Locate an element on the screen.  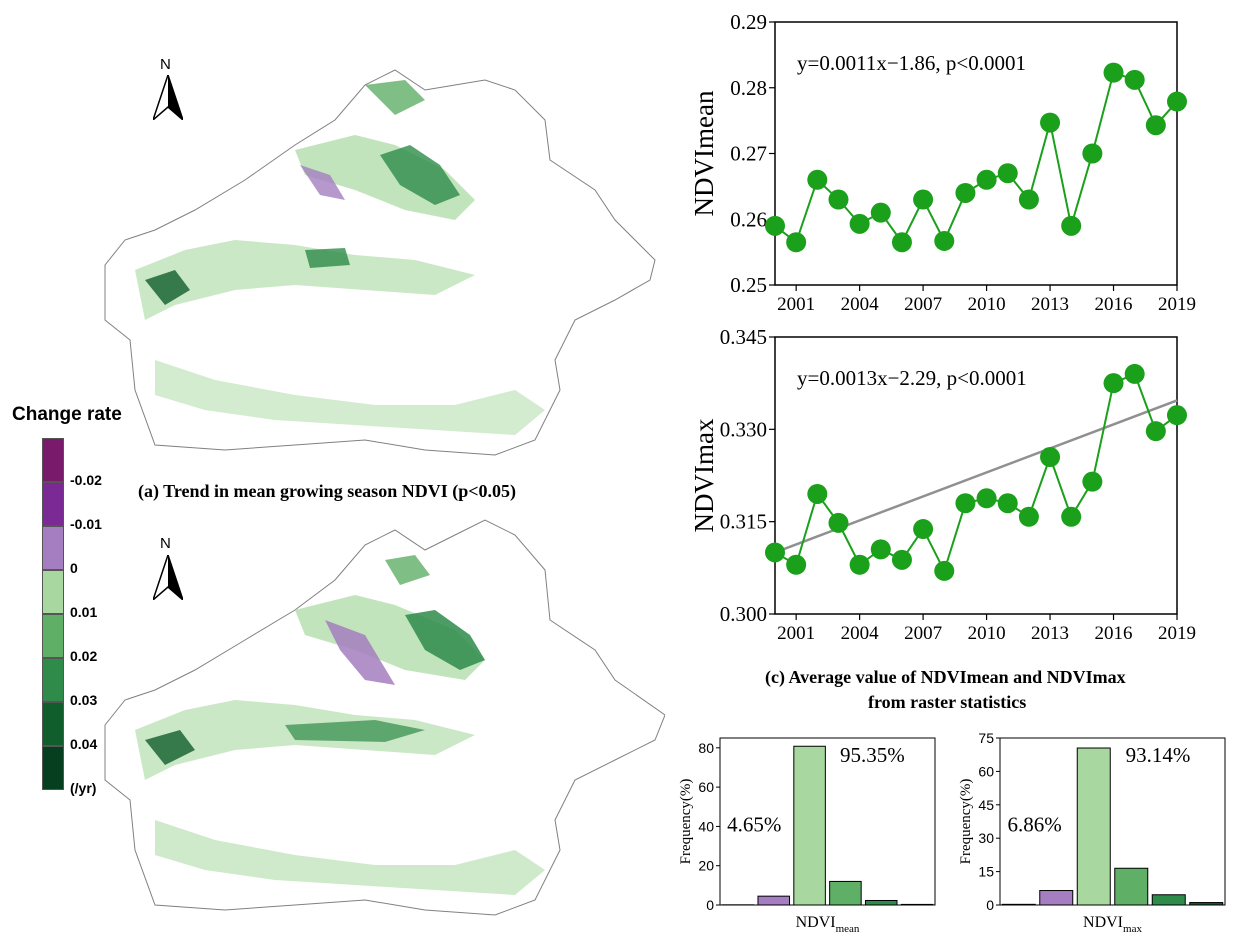
map-b-green-belt-north is located at coordinates (390, 637).